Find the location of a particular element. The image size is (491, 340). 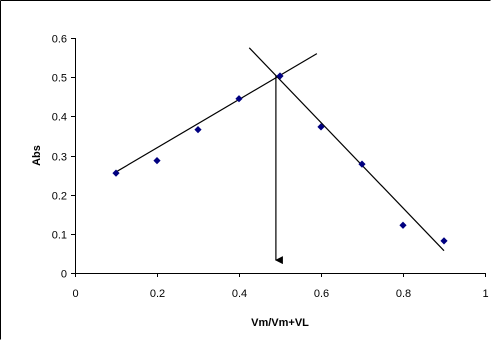

x-tick-label: 0.8 is located at coordinates (403, 294).